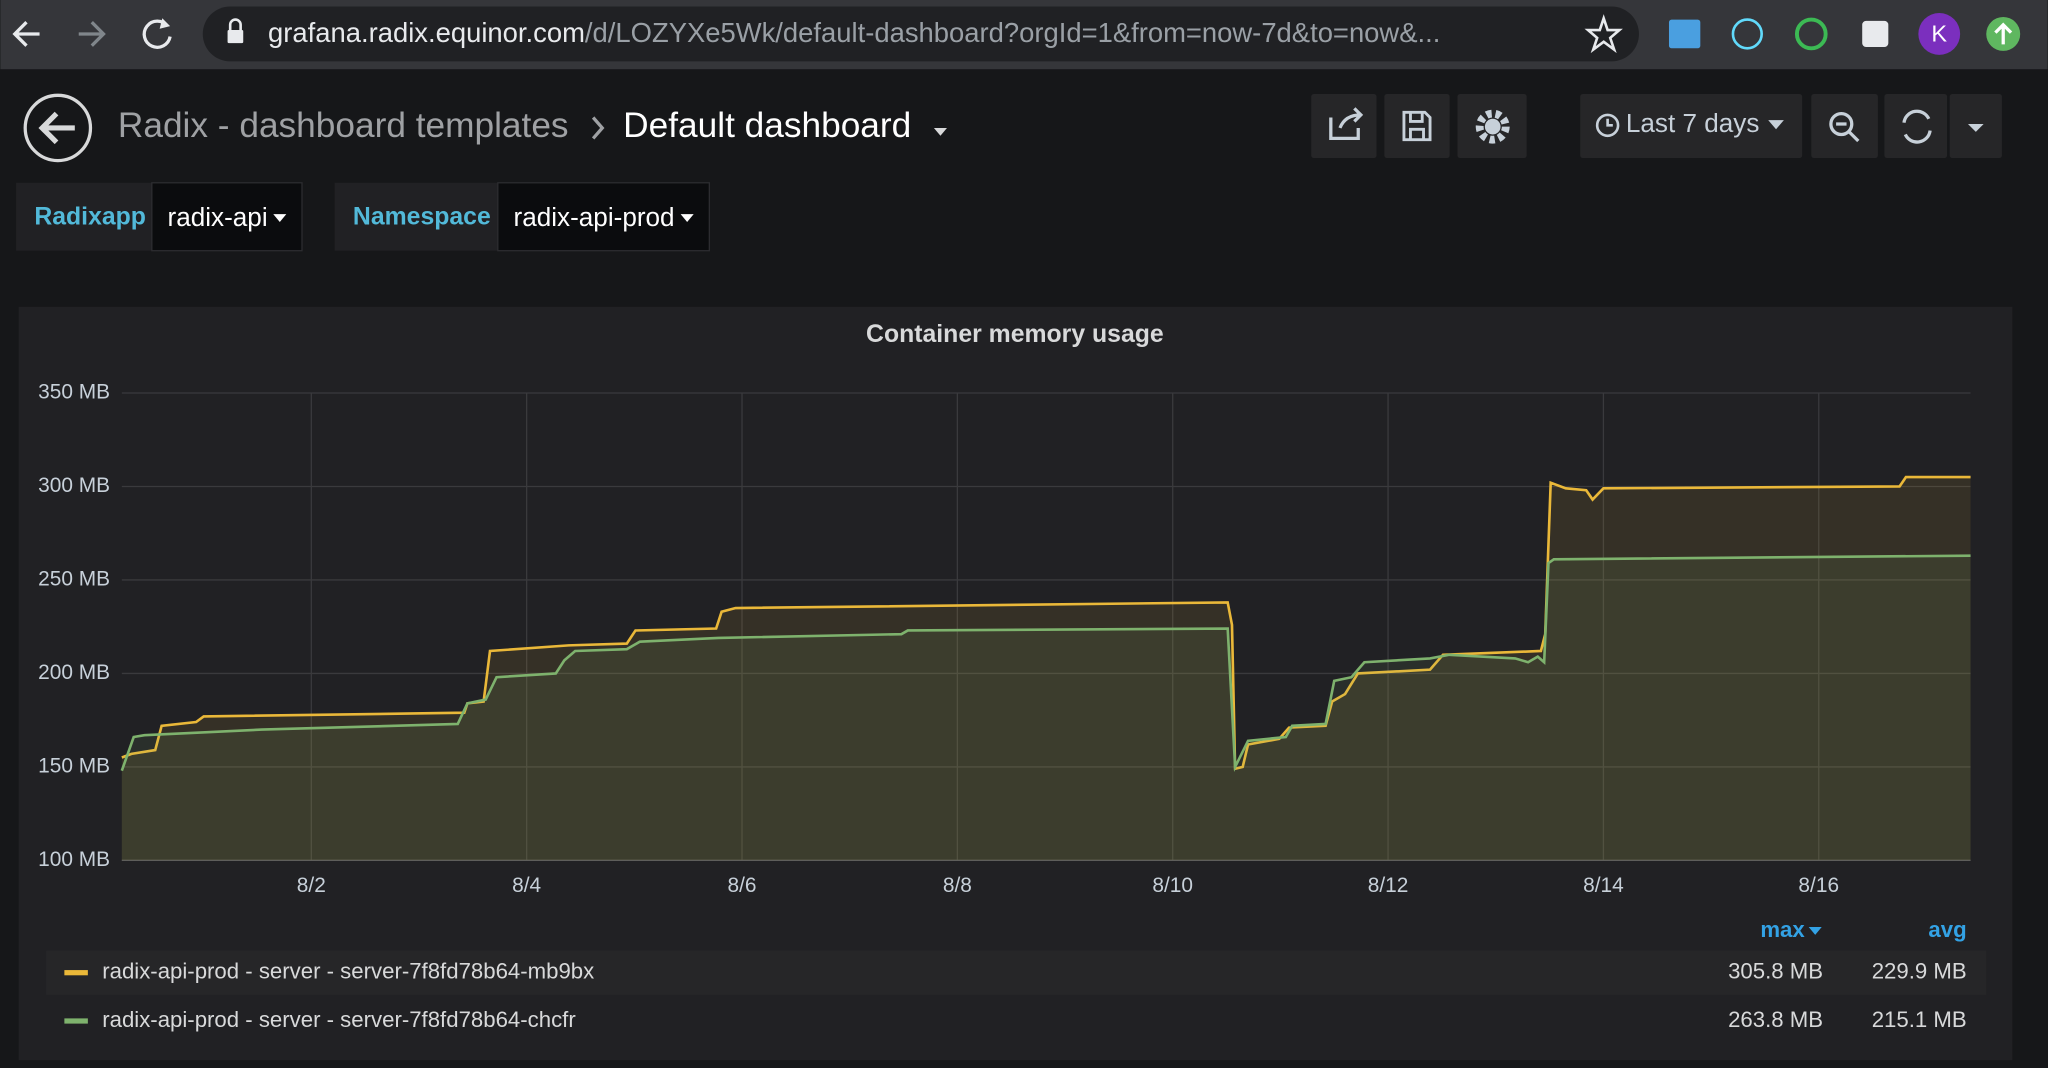 The height and width of the screenshot is (1068, 2048). I want to click on back-arrow, so click(56, 128).